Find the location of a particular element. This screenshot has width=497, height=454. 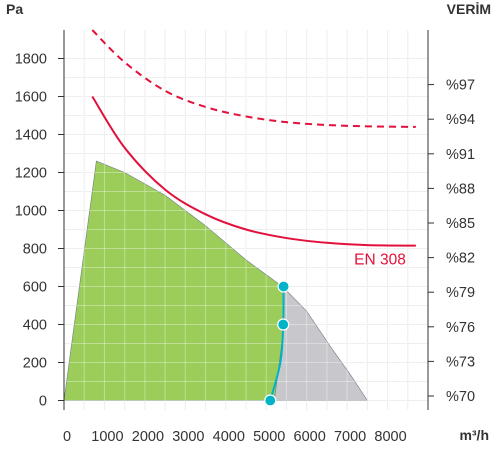

x-tick-label: 0 is located at coordinates (67, 437).